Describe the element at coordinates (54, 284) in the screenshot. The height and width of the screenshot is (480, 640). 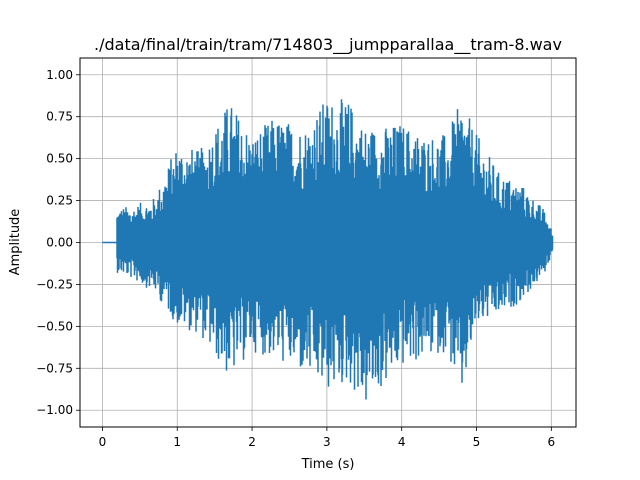
I see `y-tick-label: −0.25` at that location.